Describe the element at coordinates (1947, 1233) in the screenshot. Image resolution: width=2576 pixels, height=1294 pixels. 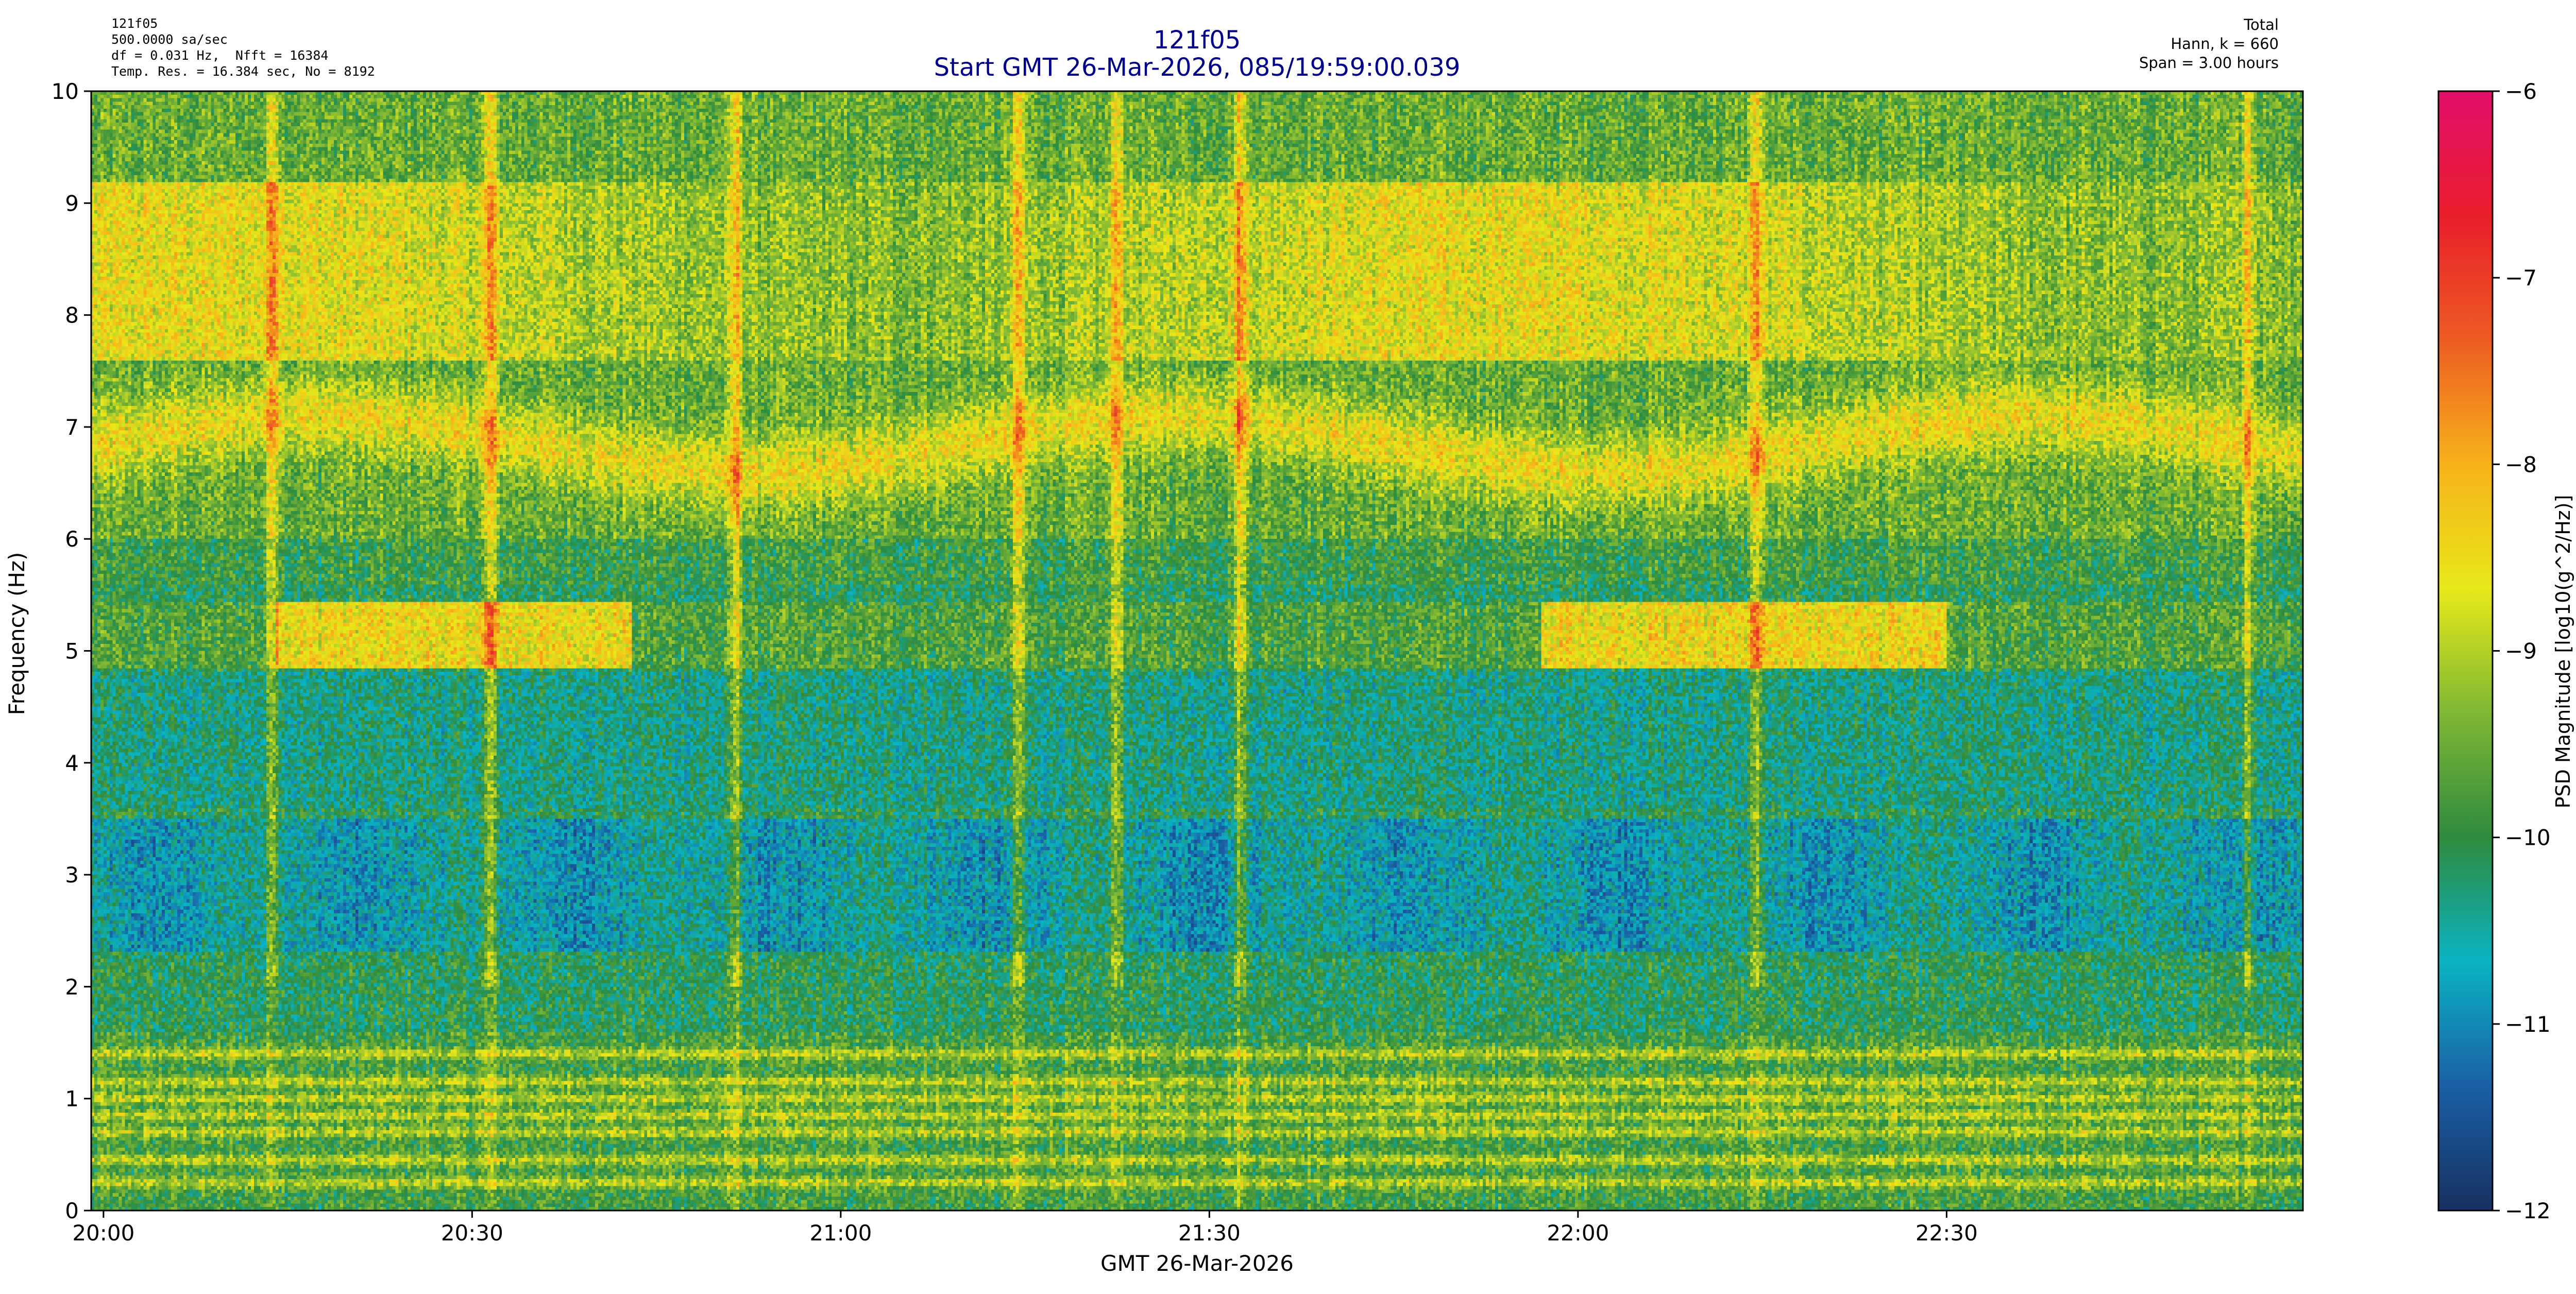
I see `x-tick-label: 22:30` at that location.